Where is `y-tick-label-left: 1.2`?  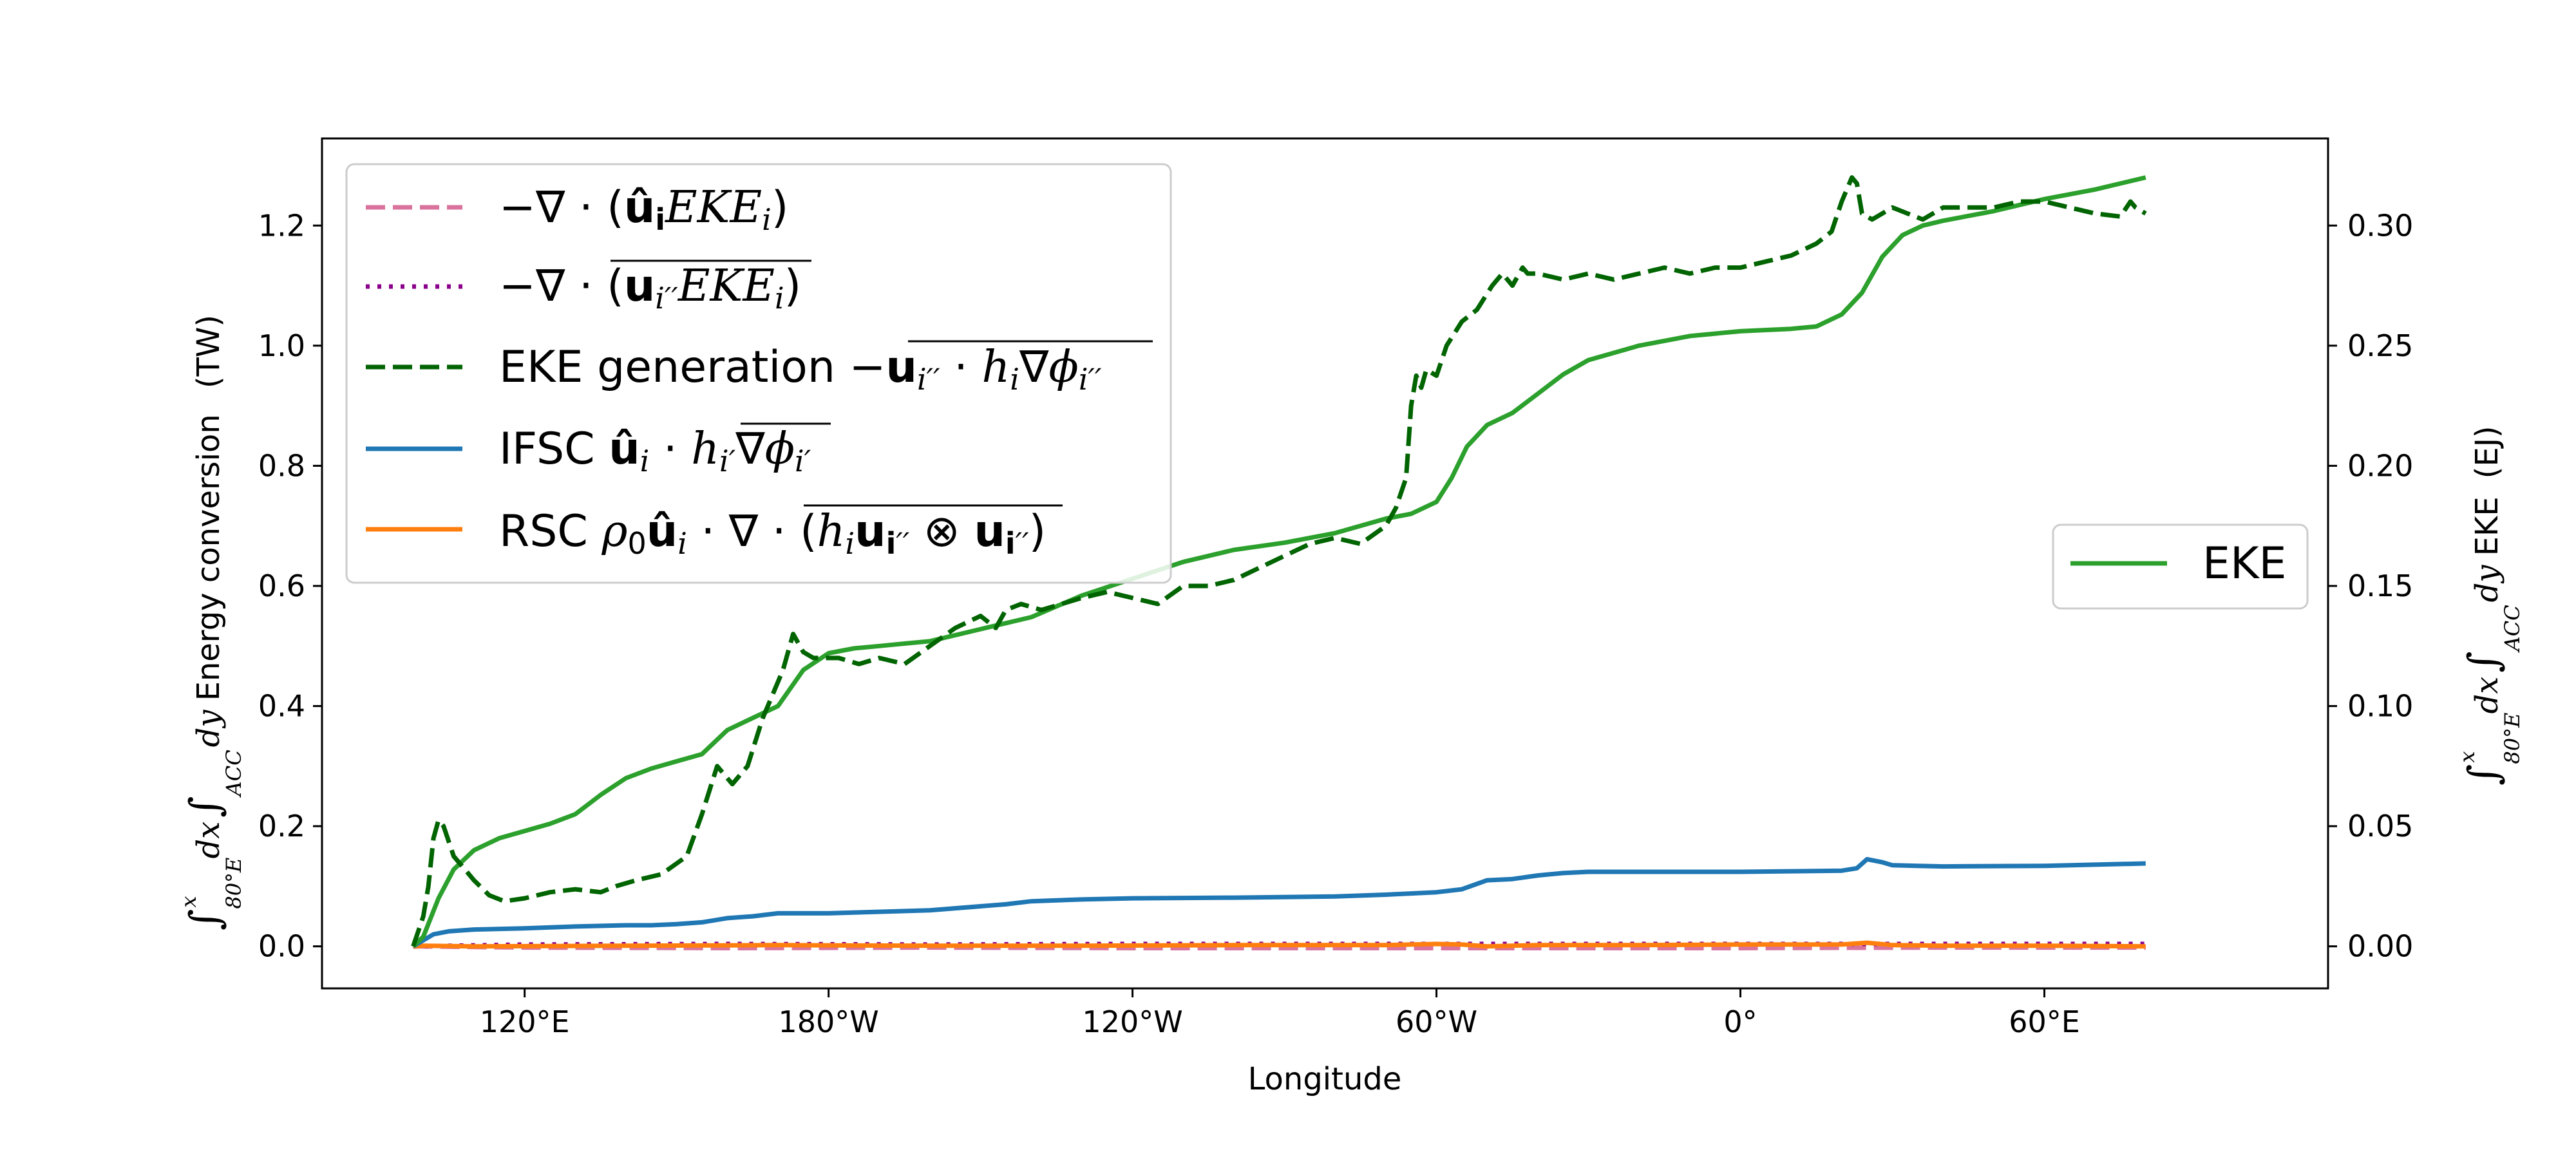
y-tick-label-left: 1.2 is located at coordinates (281, 225).